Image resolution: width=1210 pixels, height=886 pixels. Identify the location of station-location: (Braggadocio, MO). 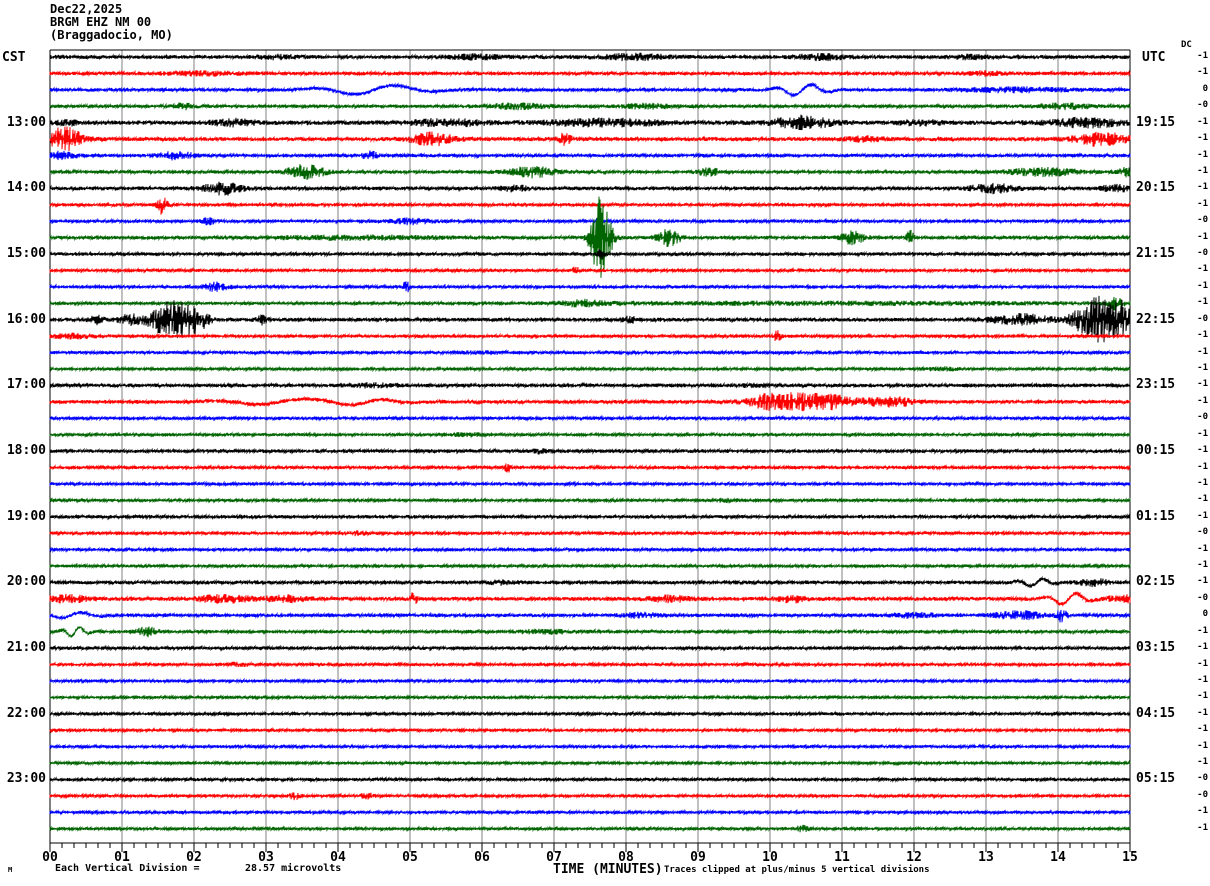
(111, 35).